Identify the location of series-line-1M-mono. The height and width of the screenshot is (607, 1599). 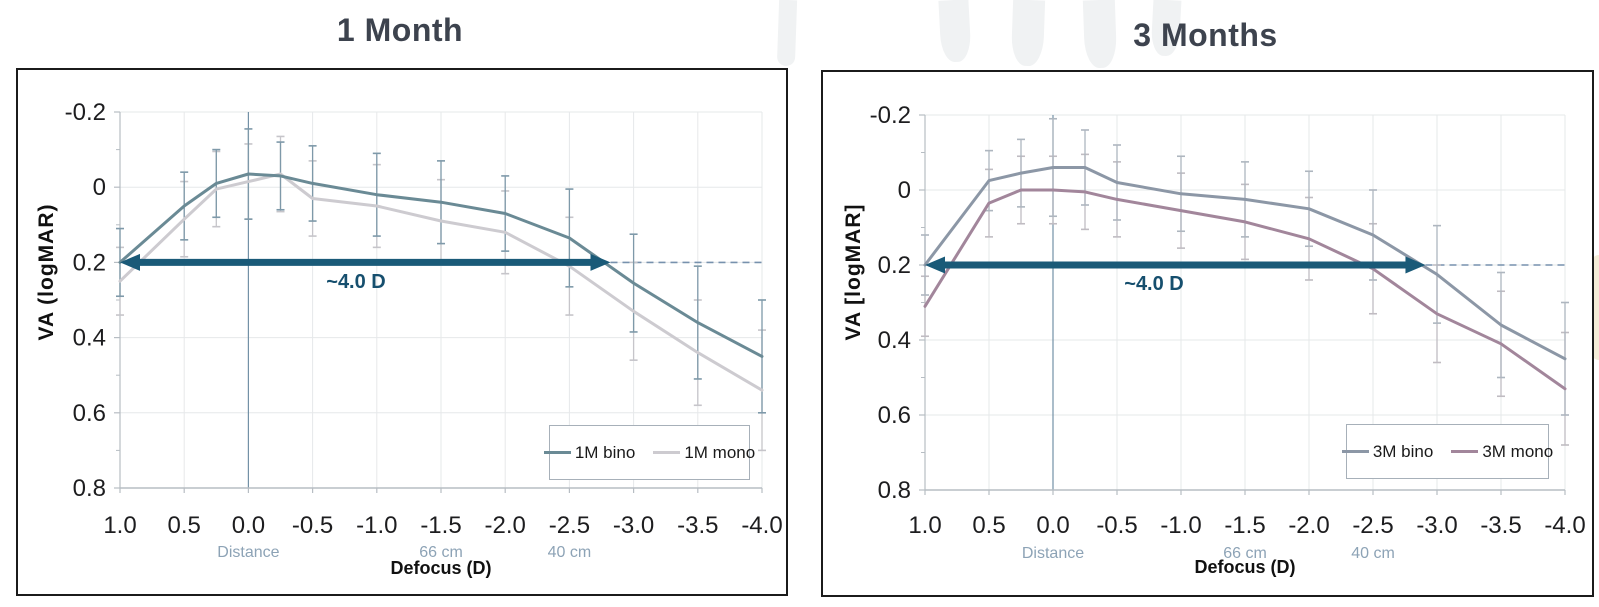
(441, 282).